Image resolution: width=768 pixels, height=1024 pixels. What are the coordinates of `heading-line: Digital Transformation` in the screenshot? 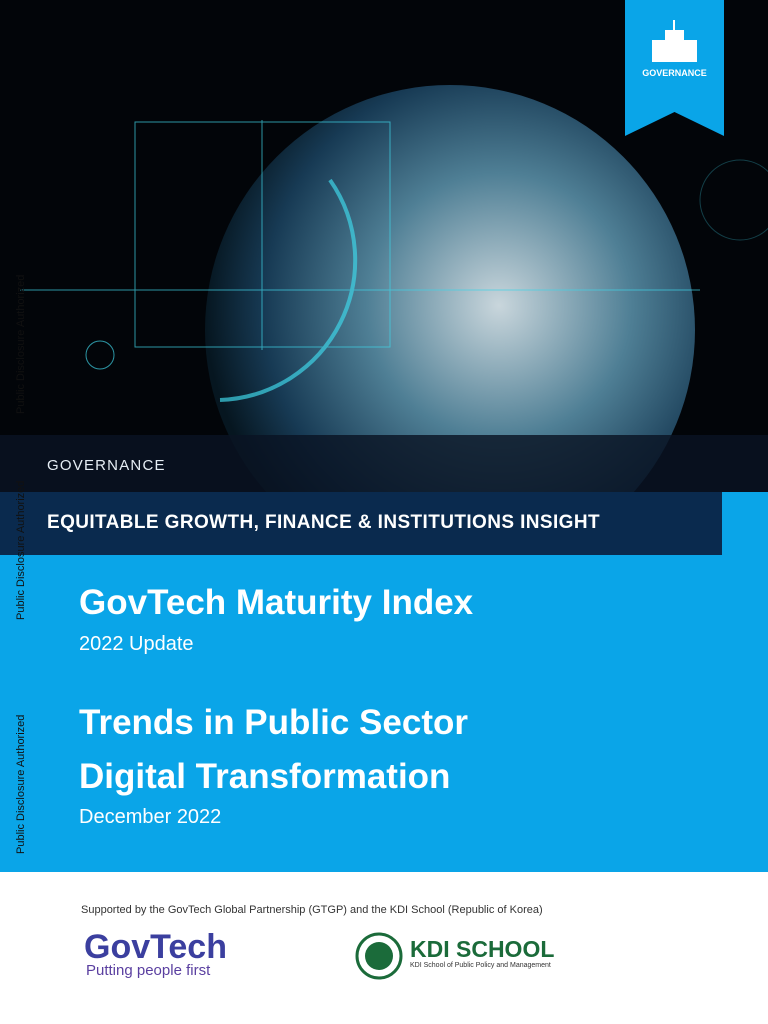 It's located at (265, 776).